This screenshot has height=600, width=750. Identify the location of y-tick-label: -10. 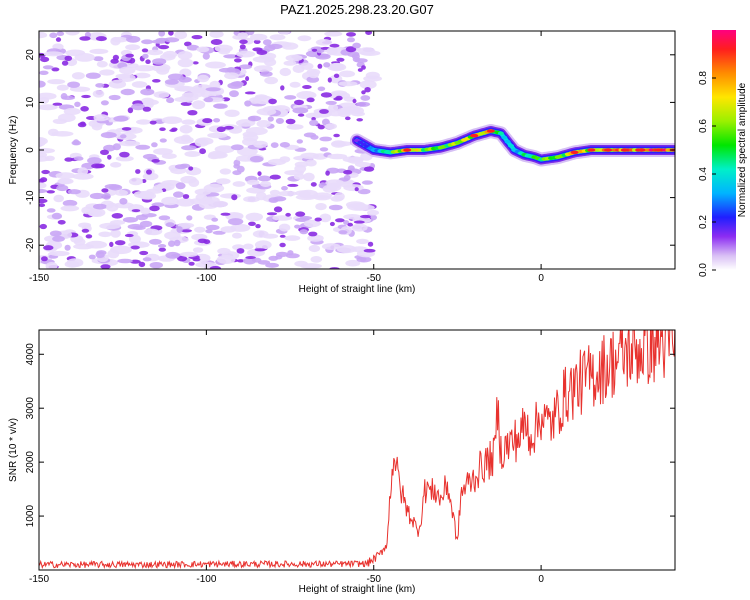
(30, 197).